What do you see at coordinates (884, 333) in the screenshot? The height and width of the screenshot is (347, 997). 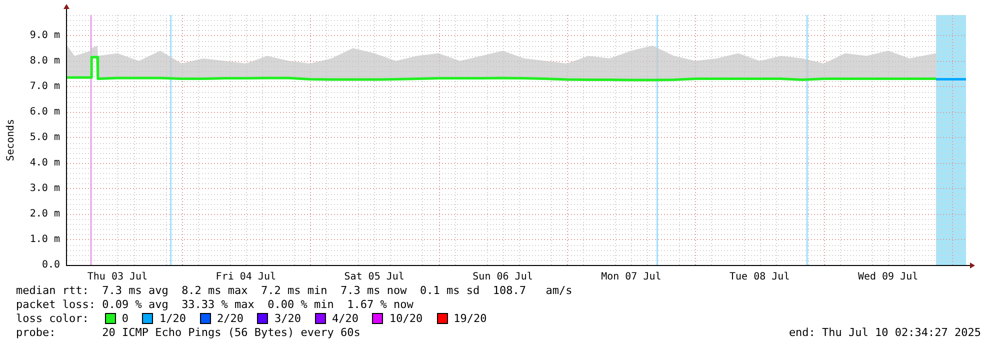 I see `text: end: Thu Jul 10 02:34:27 2025` at bounding box center [884, 333].